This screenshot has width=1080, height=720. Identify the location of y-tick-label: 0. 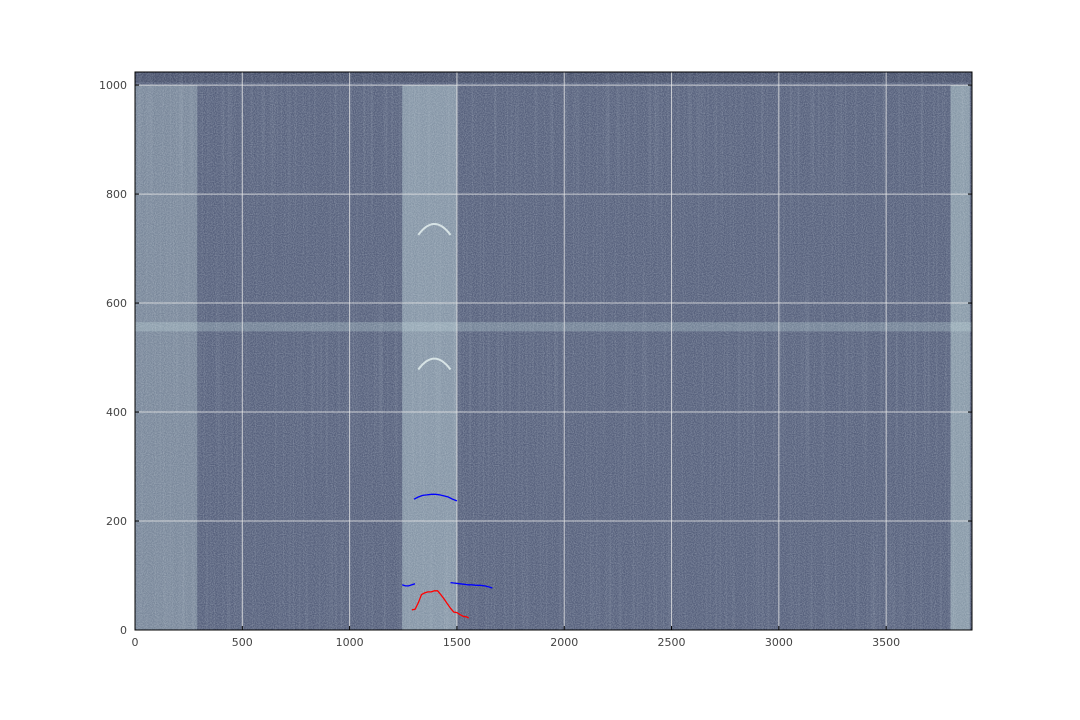
(123, 630).